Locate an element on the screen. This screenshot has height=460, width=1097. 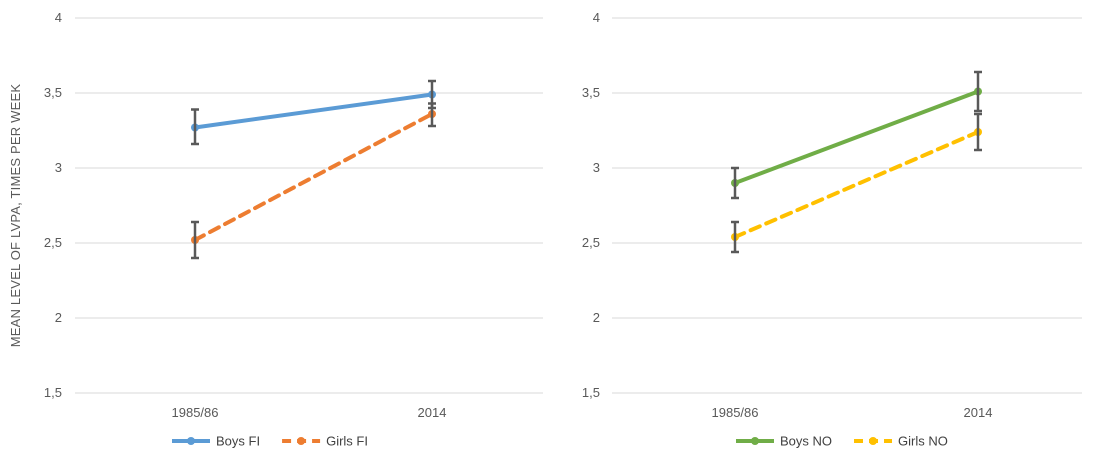
legend-label: Girls FI is located at coordinates (347, 441).